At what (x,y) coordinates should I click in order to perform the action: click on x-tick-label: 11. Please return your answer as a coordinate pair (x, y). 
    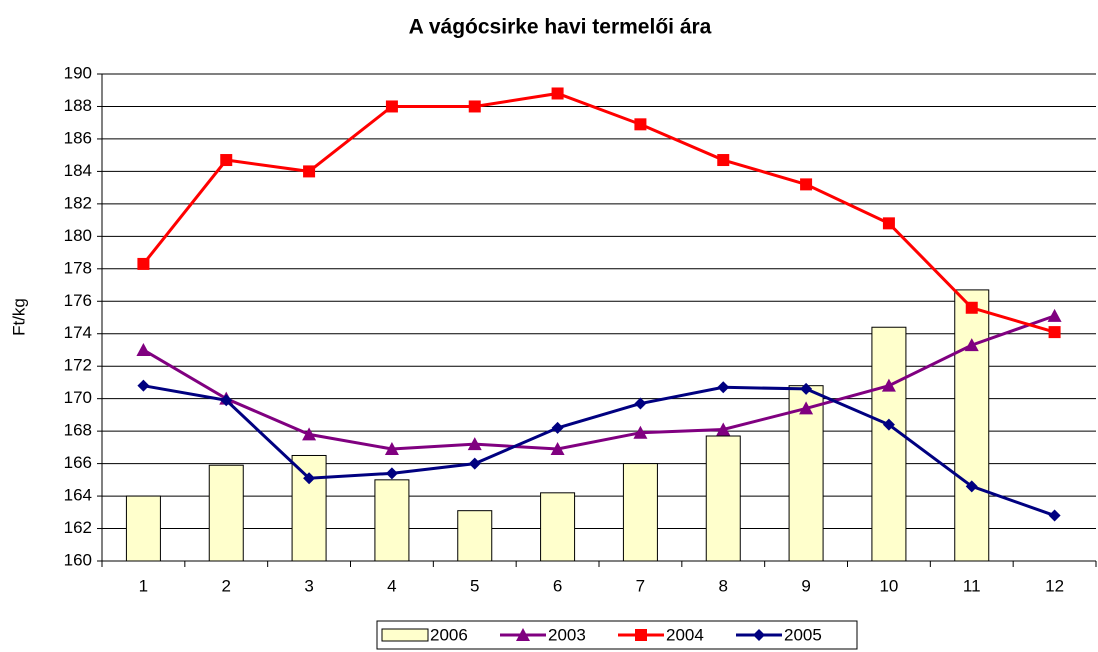
    Looking at the image, I should click on (972, 585).